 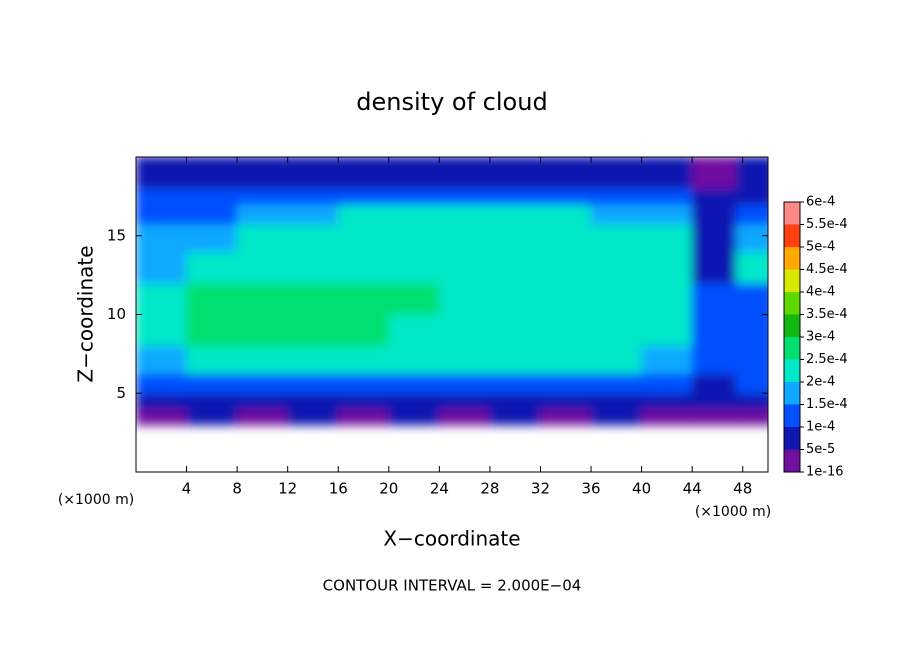 What do you see at coordinates (96, 500) in the screenshot?
I see `y-unit-label: (×1000 m)` at bounding box center [96, 500].